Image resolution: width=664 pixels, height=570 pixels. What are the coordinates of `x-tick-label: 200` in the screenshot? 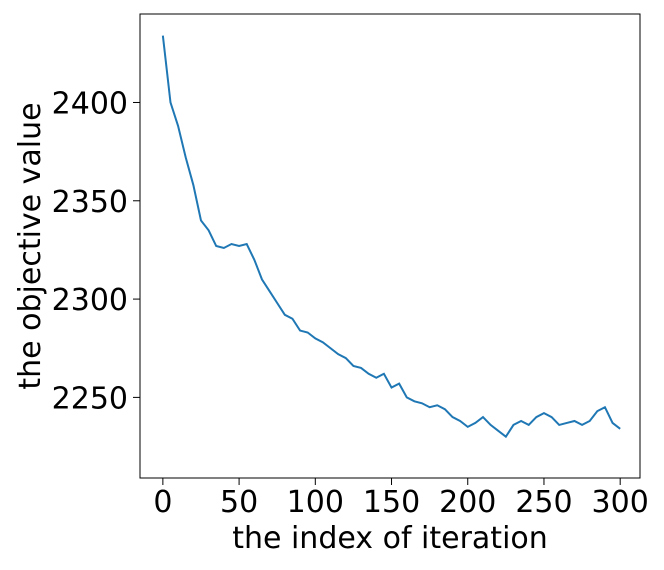 It's located at (467, 502).